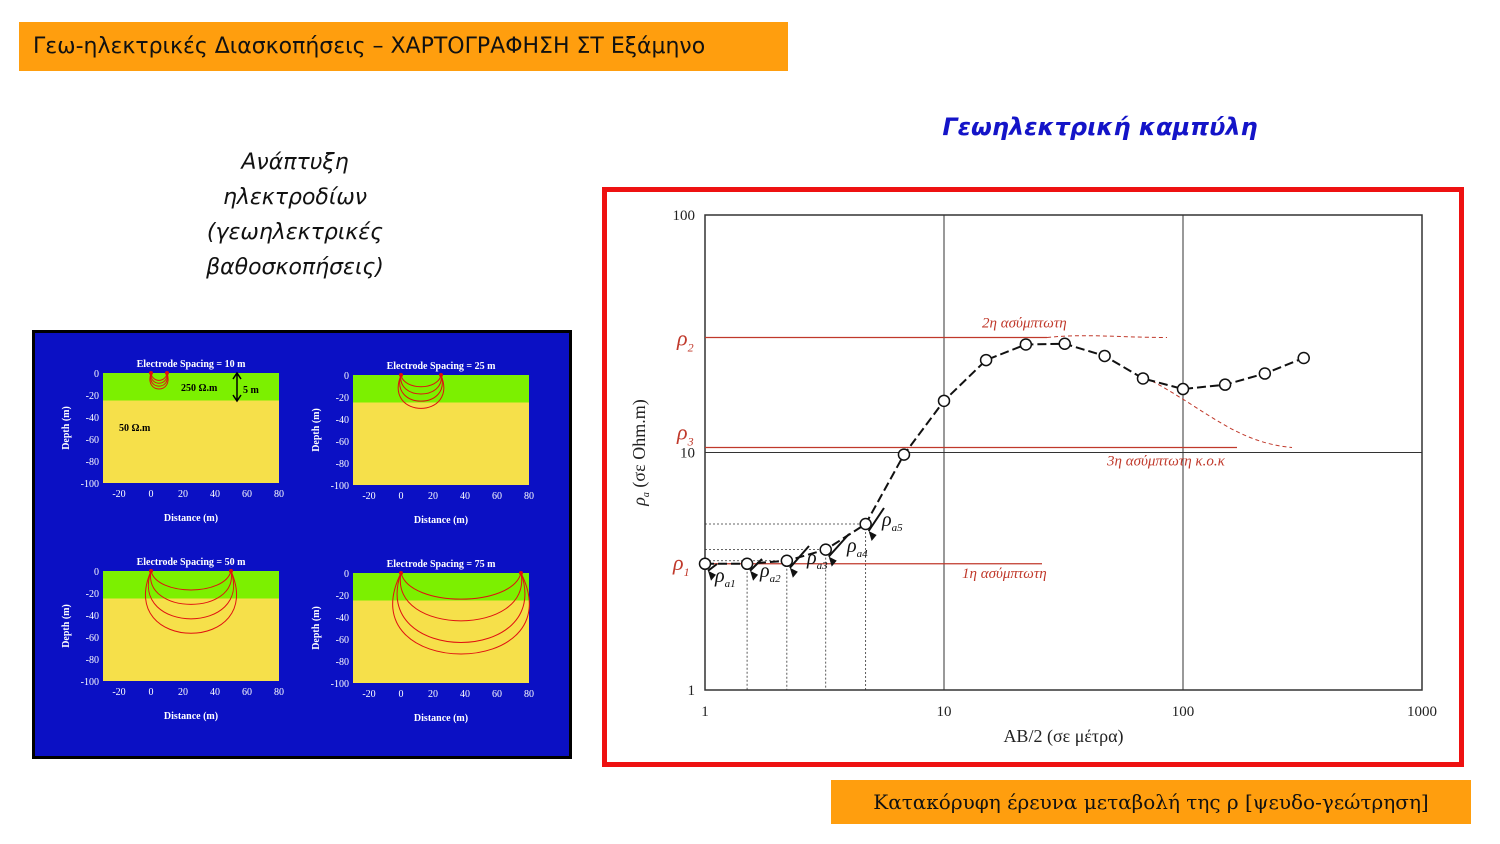  Describe the element at coordinates (1100, 127) in the screenshot. I see `curve-title: Γεωηλεκτρική καμπύλη` at that location.